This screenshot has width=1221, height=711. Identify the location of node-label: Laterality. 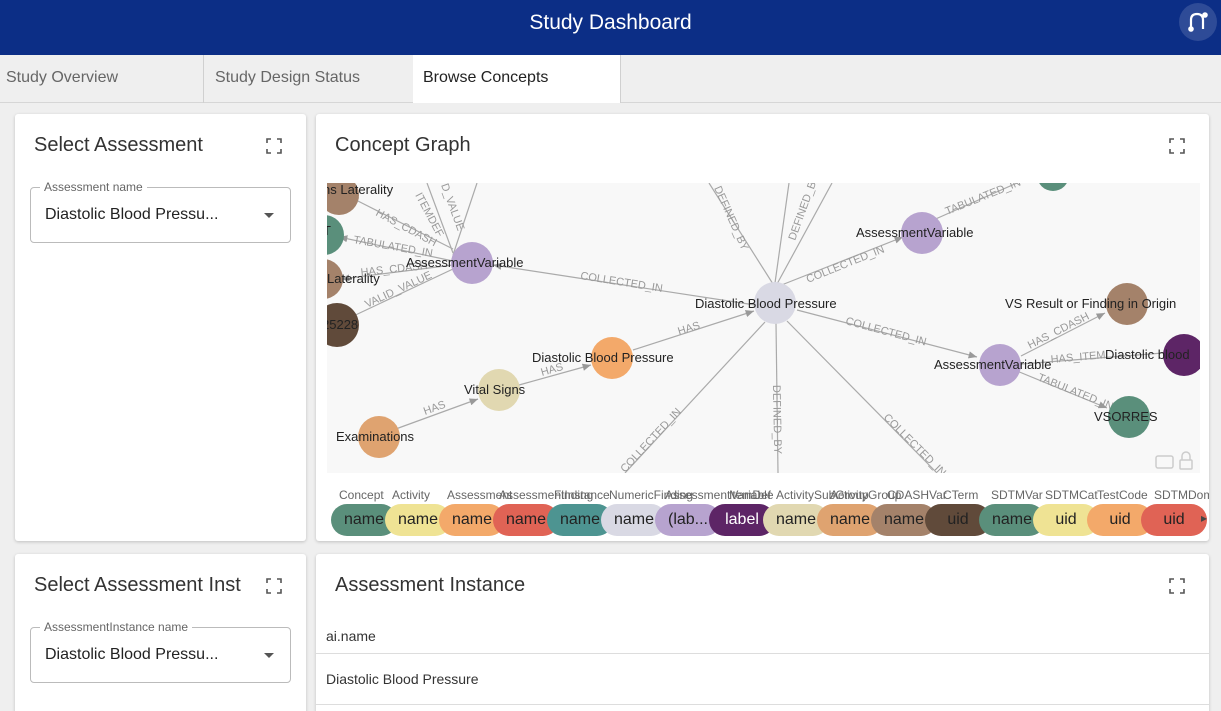
(353, 278).